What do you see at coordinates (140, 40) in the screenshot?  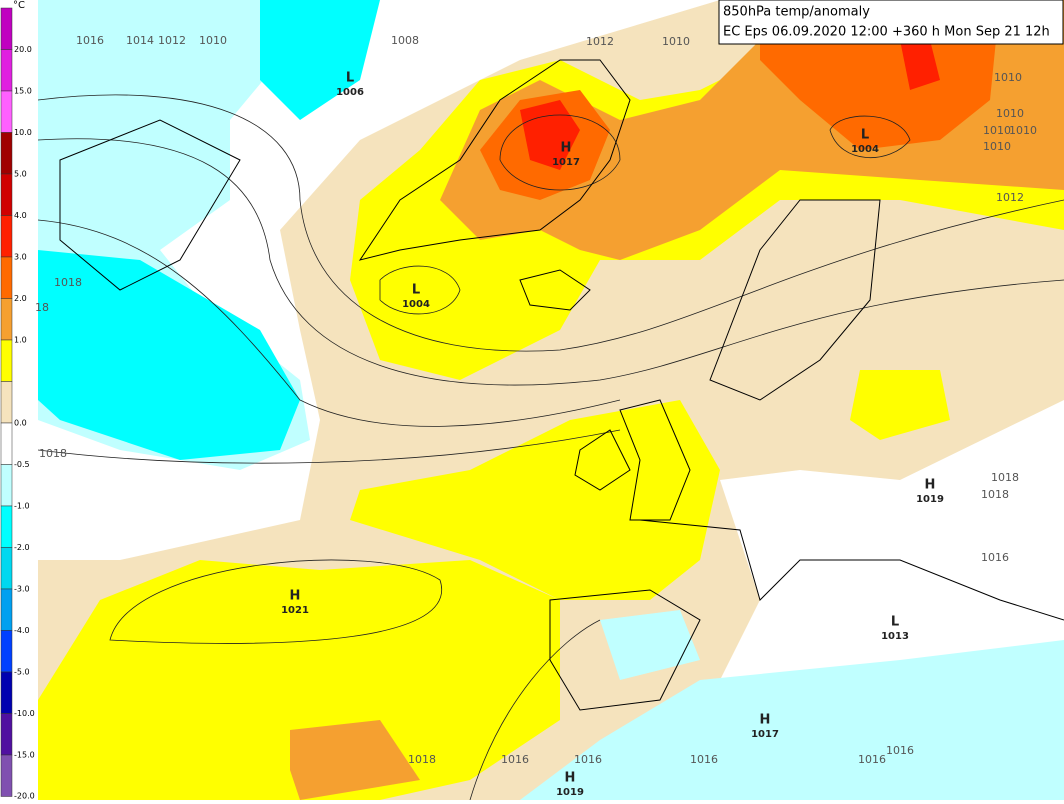 I see `isobar-label: 1014` at bounding box center [140, 40].